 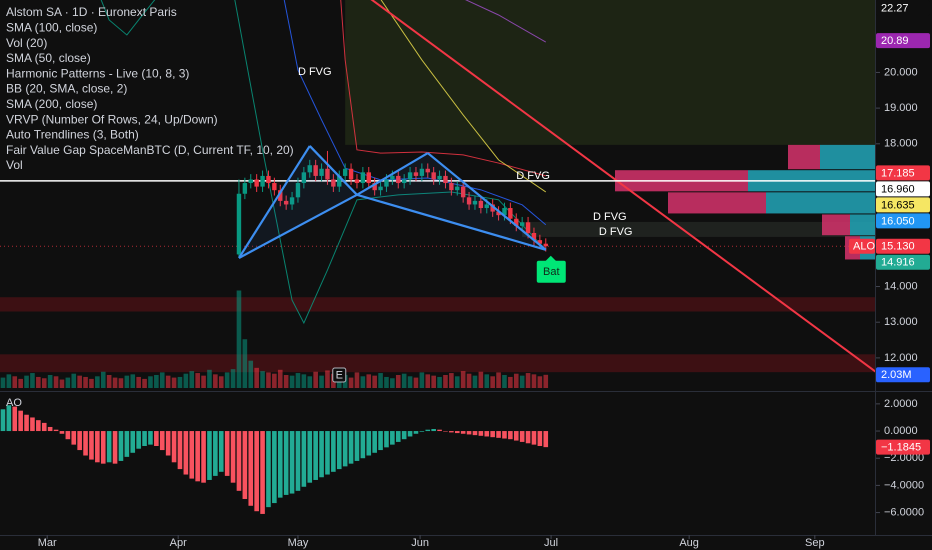 I want to click on pattern-fill, so click(x=451, y=201).